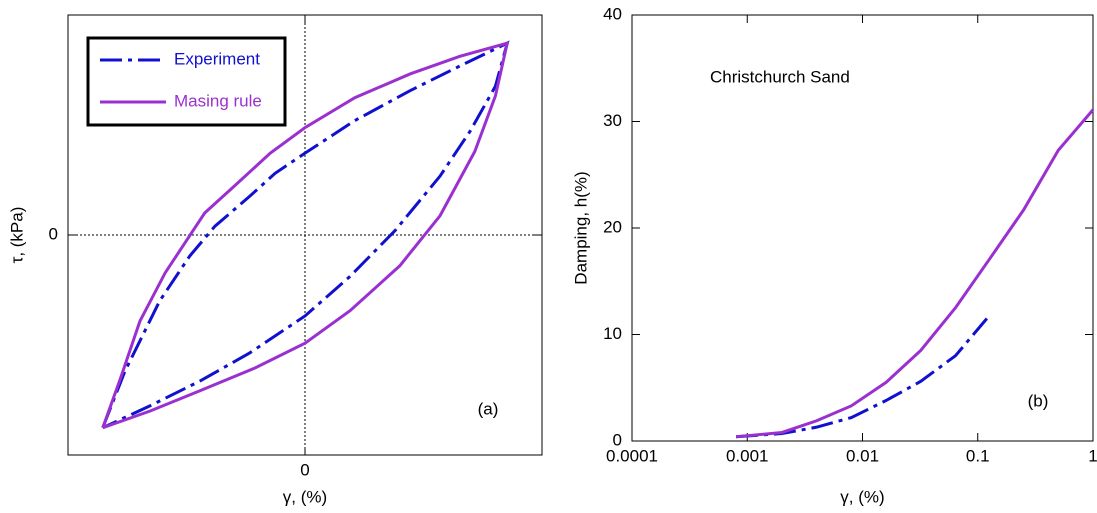  I want to click on y-tick-label: 30, so click(612, 120).